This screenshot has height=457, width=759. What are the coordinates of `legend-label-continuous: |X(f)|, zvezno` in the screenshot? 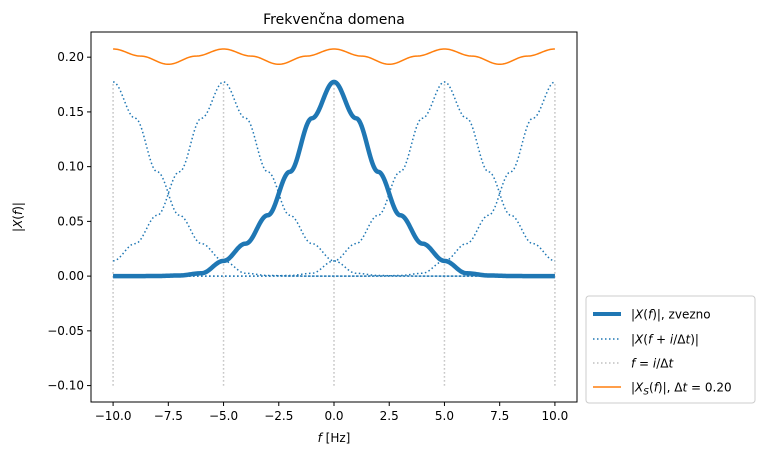 It's located at (671, 315).